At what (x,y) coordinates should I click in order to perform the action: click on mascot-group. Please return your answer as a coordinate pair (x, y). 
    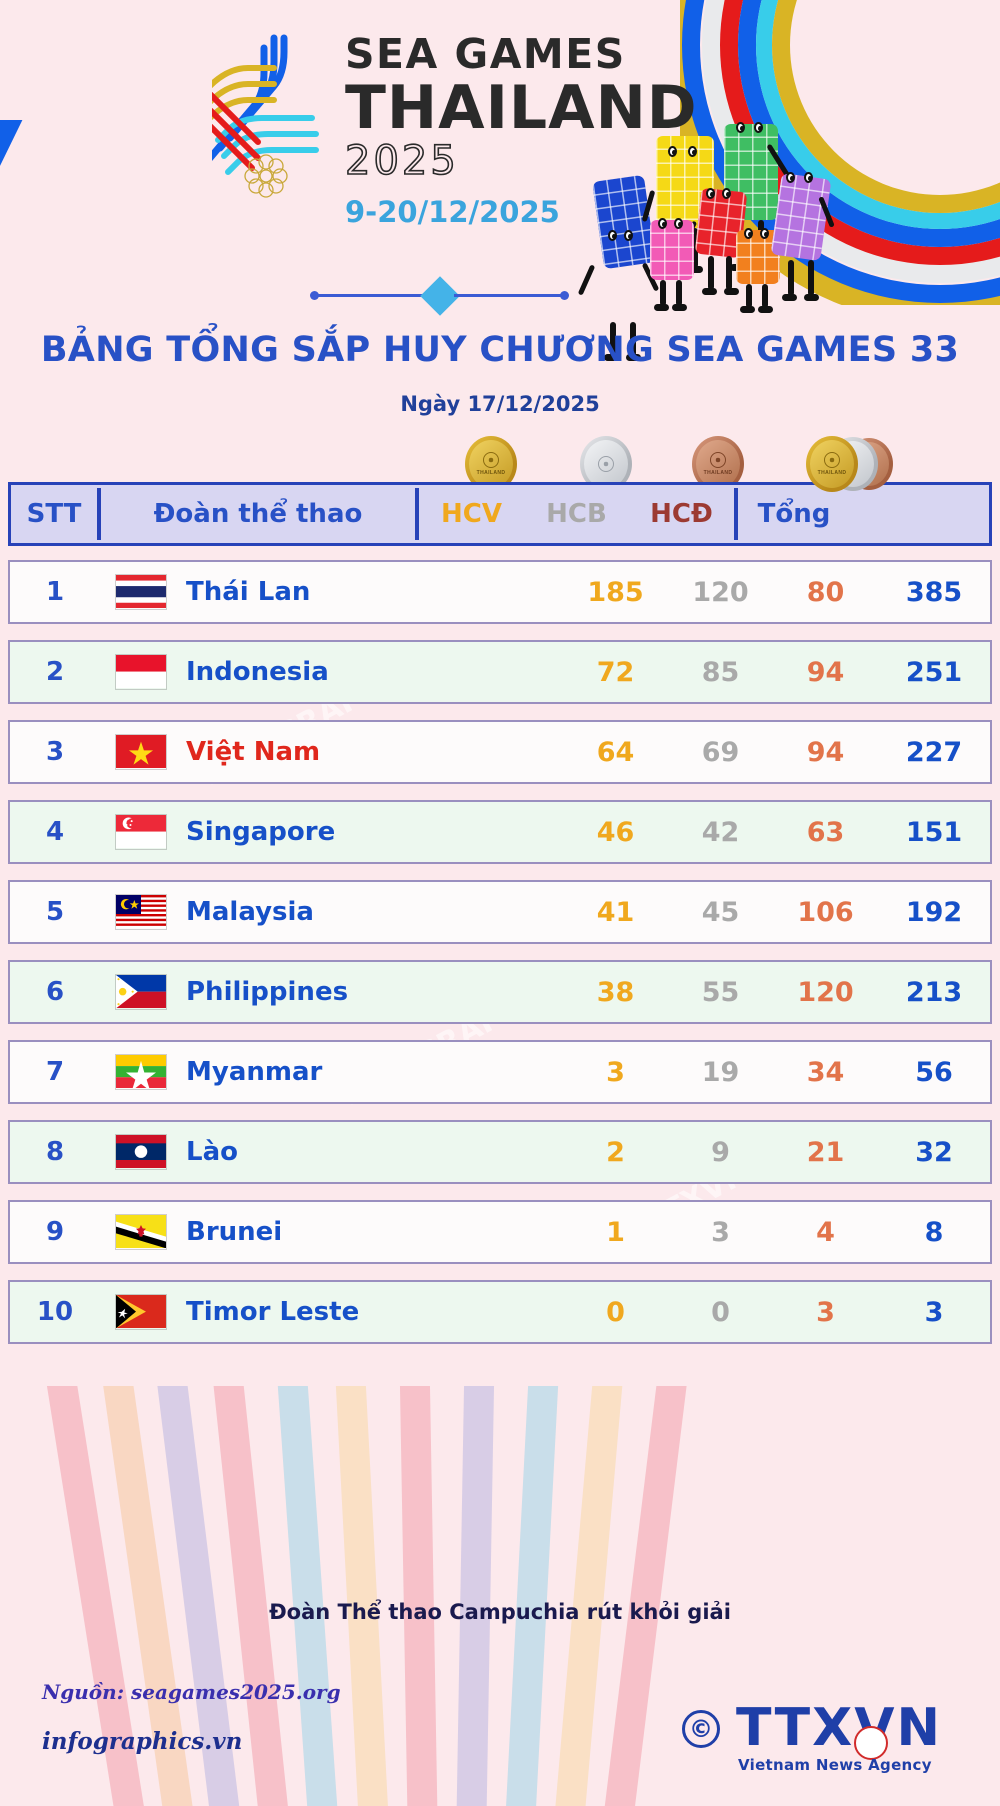
    Looking at the image, I should click on (713, 240).